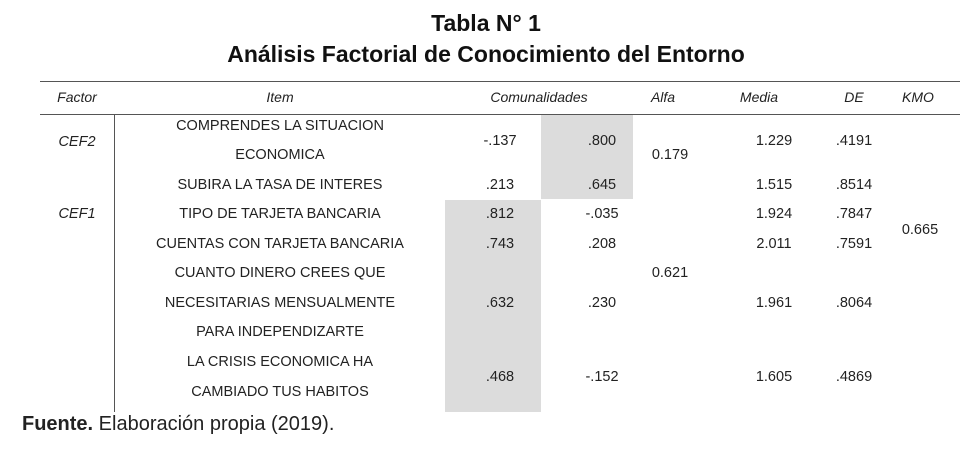  What do you see at coordinates (500, 244) in the screenshot?
I see `comunalidad-1: .743` at bounding box center [500, 244].